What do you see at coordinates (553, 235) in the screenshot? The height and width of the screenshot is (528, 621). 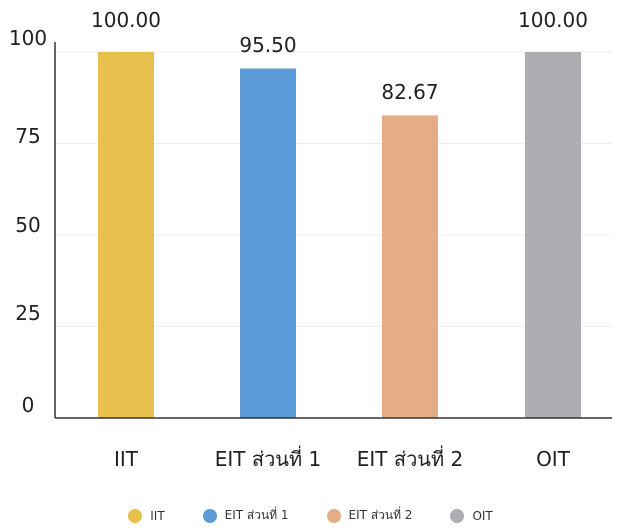 I see `bar-oit` at bounding box center [553, 235].